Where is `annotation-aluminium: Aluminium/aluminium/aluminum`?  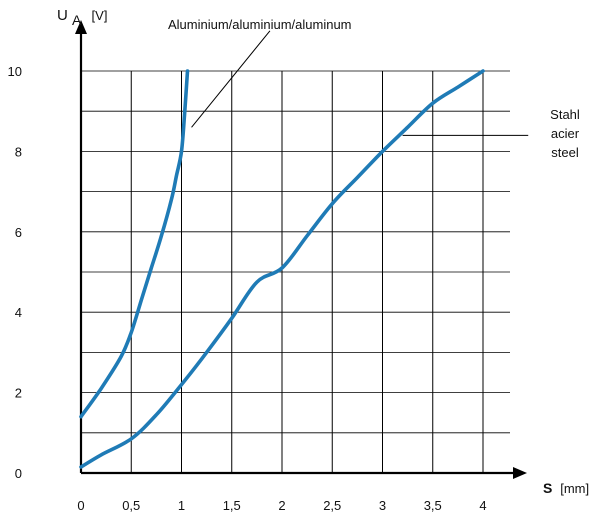
annotation-aluminium: Aluminium/aluminium/aluminum is located at coordinates (260, 24).